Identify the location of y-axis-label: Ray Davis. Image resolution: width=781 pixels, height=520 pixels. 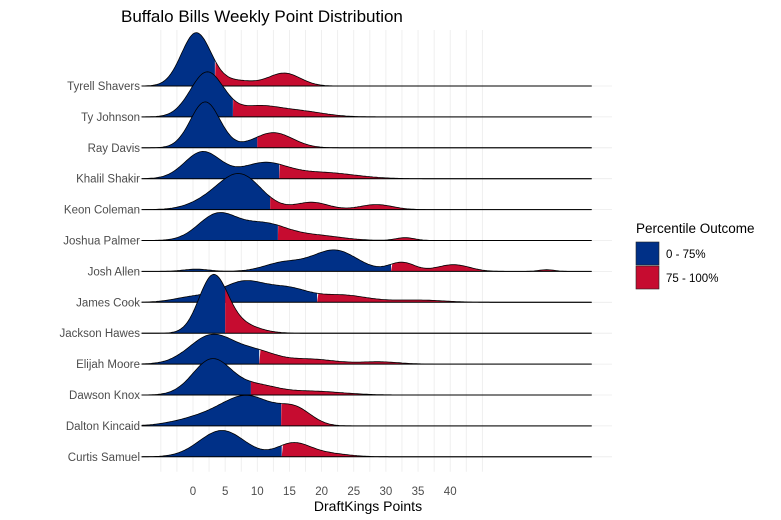
(114, 149).